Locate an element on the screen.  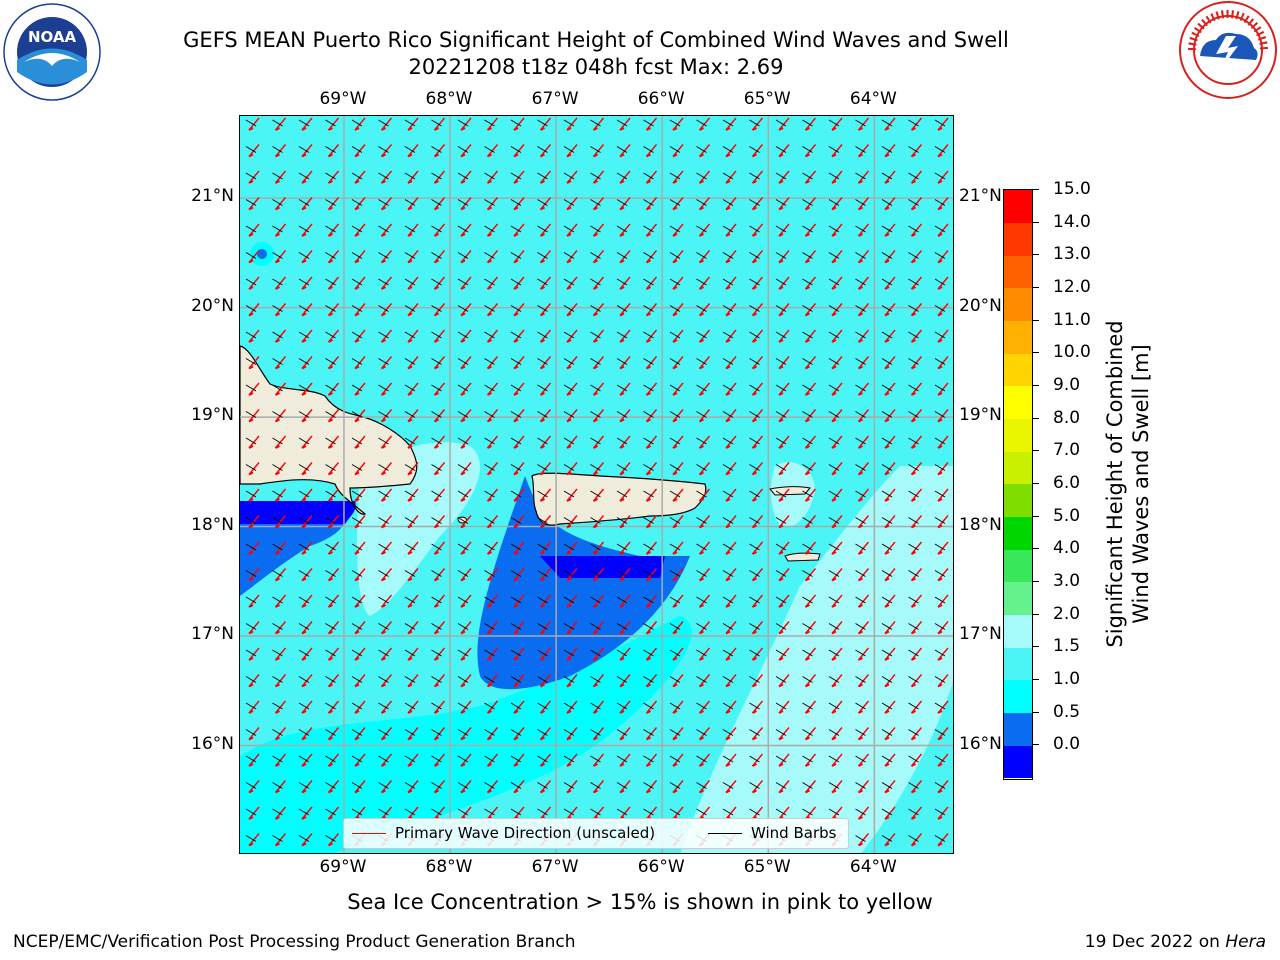
wave-band-0-0.5m is located at coordinates (602, 567).